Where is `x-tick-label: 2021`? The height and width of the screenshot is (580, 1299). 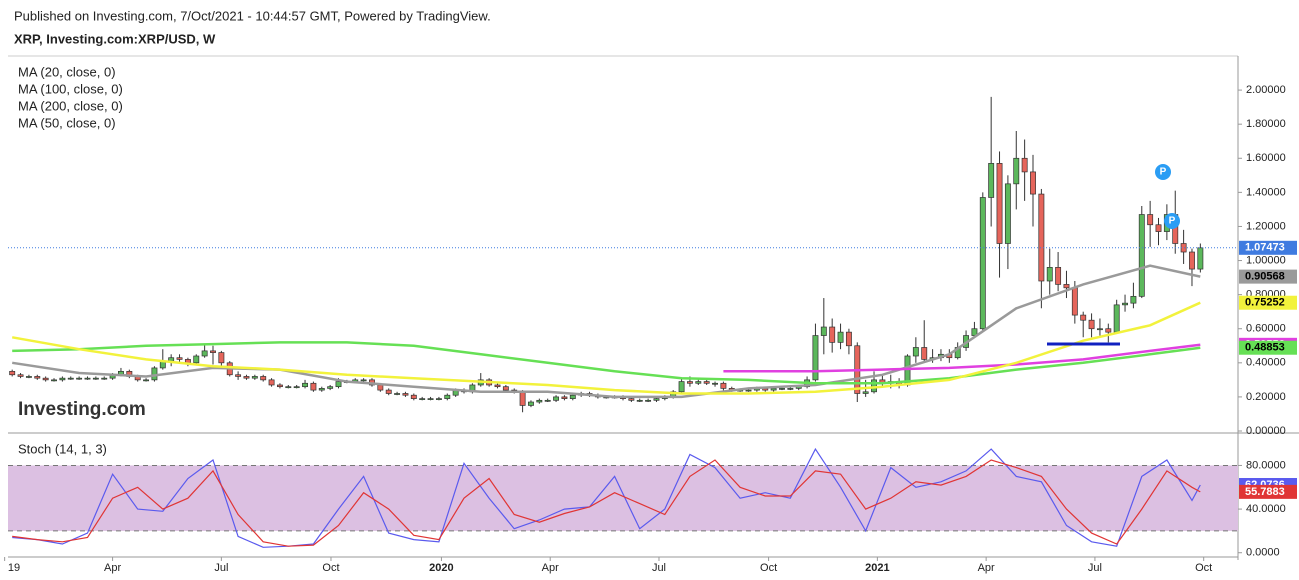
x-tick-label: 2021 is located at coordinates (877, 568).